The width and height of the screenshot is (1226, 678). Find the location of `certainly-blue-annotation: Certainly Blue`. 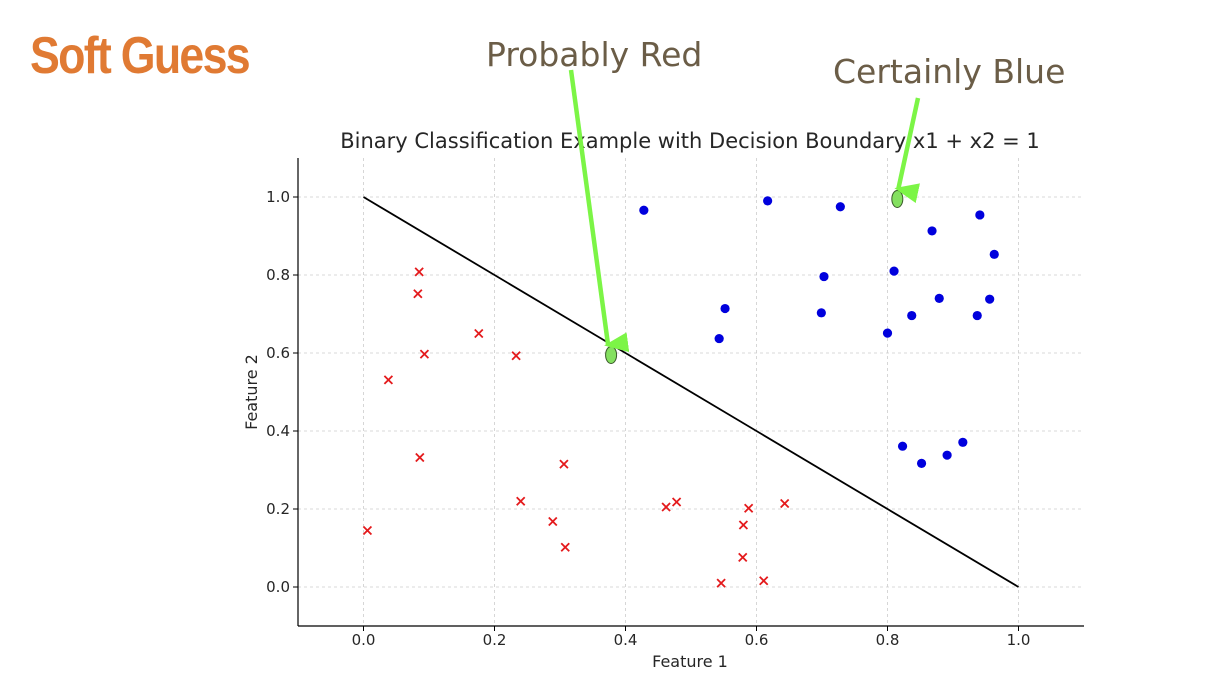

certainly-blue-annotation: Certainly Blue is located at coordinates (949, 71).